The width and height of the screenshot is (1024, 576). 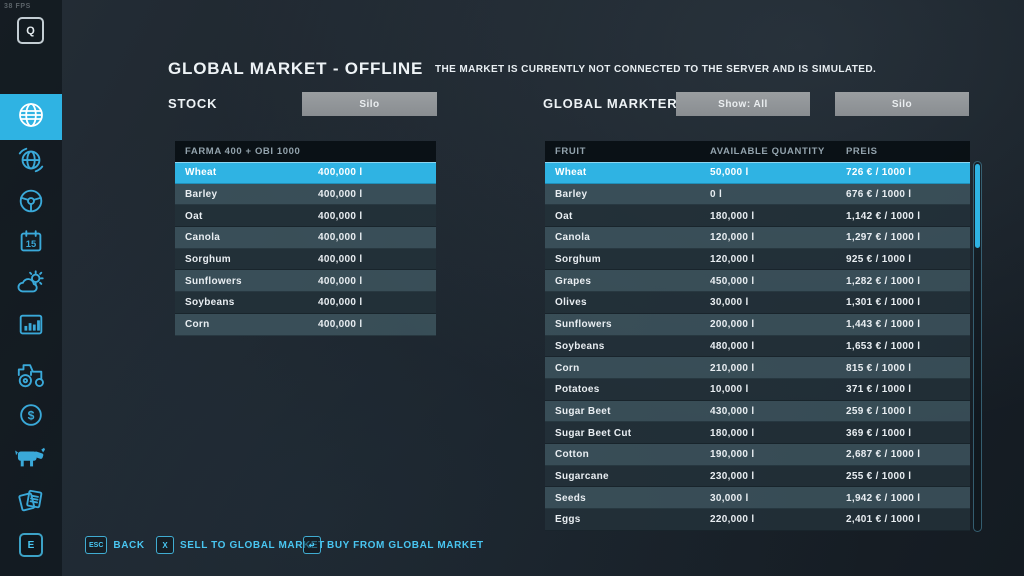 What do you see at coordinates (757, 303) in the screenshot?
I see `market-row: Olives 30,000 l 1,301 € / 1000 l` at bounding box center [757, 303].